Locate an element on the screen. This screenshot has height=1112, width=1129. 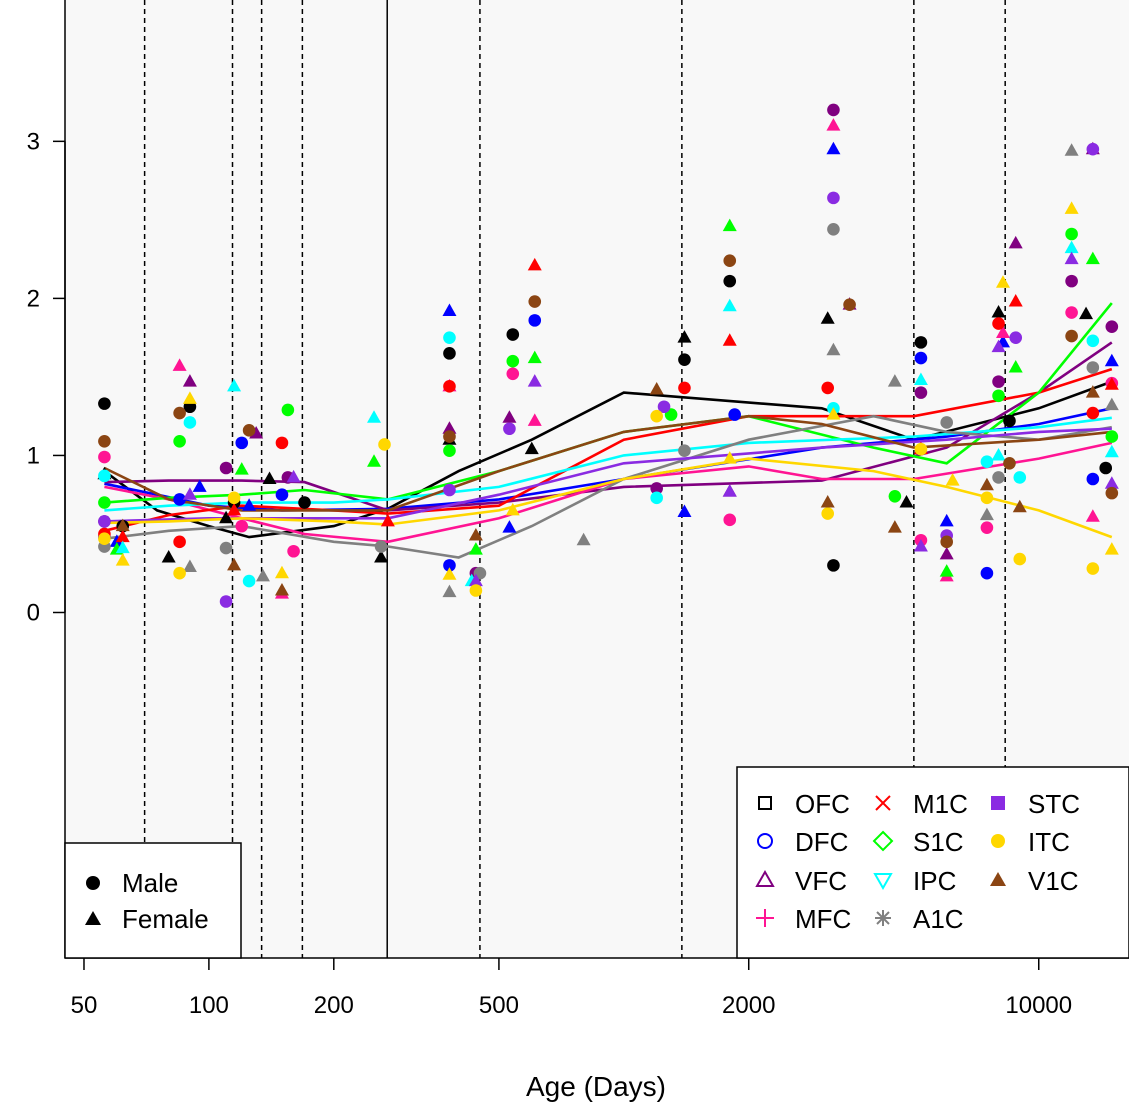
legend-label-s1c: S1C is located at coordinates (938, 842).